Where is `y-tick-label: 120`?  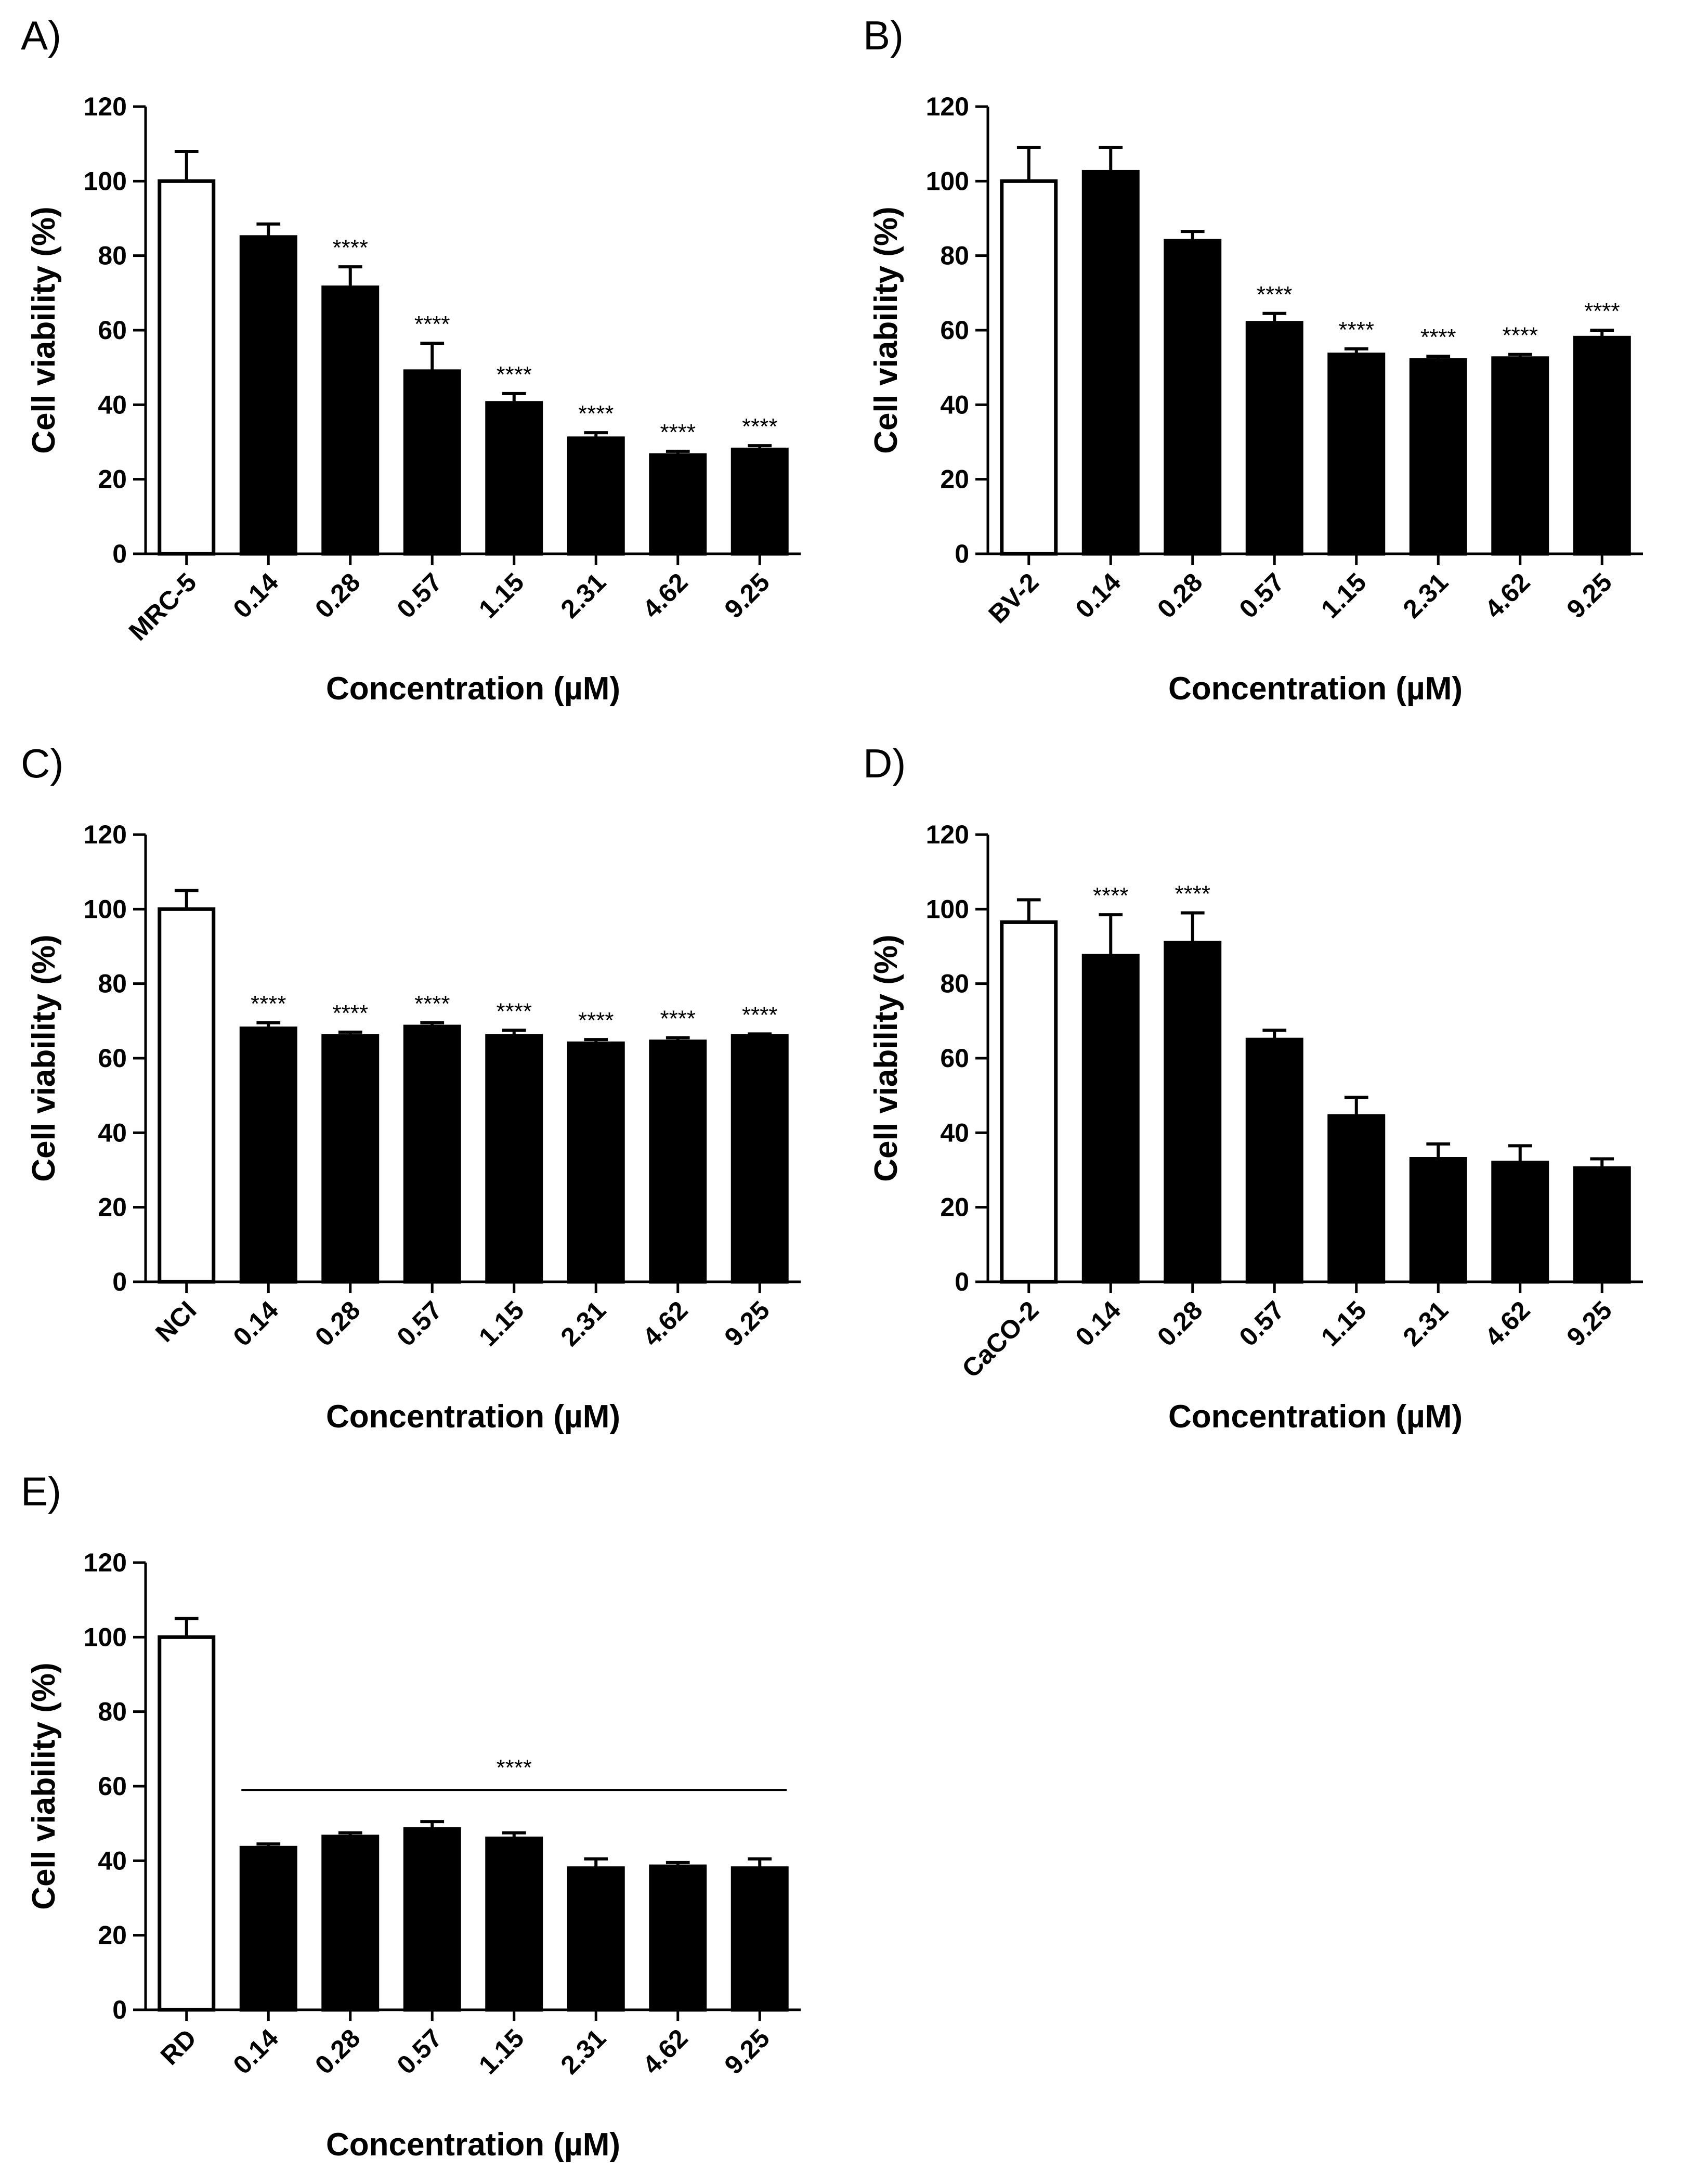 y-tick-label: 120 is located at coordinates (106, 107).